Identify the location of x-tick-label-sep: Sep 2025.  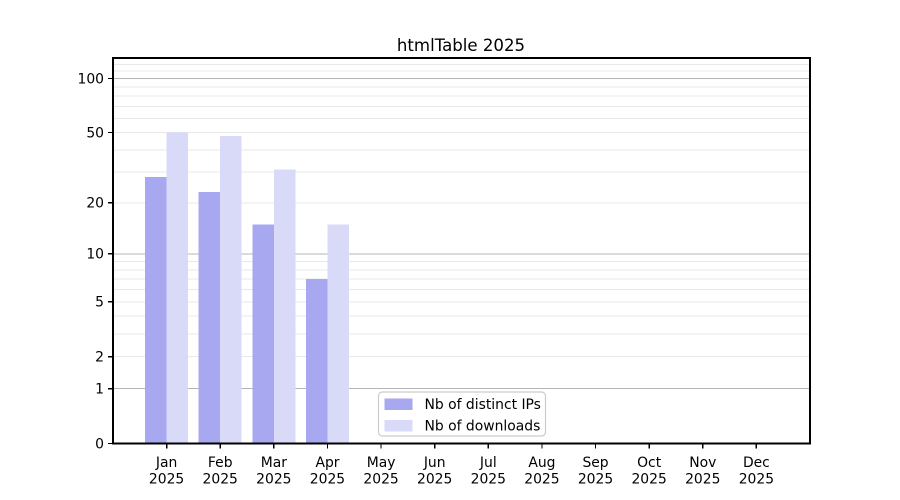
(595, 471).